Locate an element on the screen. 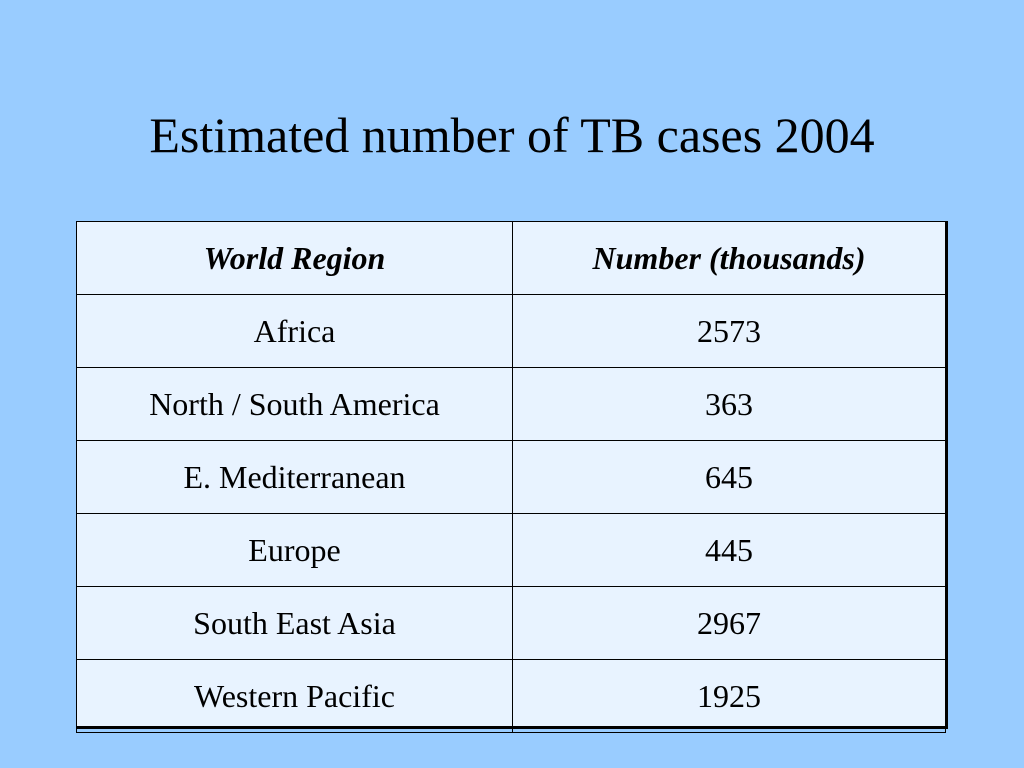 This screenshot has width=1024, height=768. table-header-row: World Region Number (thousands) is located at coordinates (511, 258).